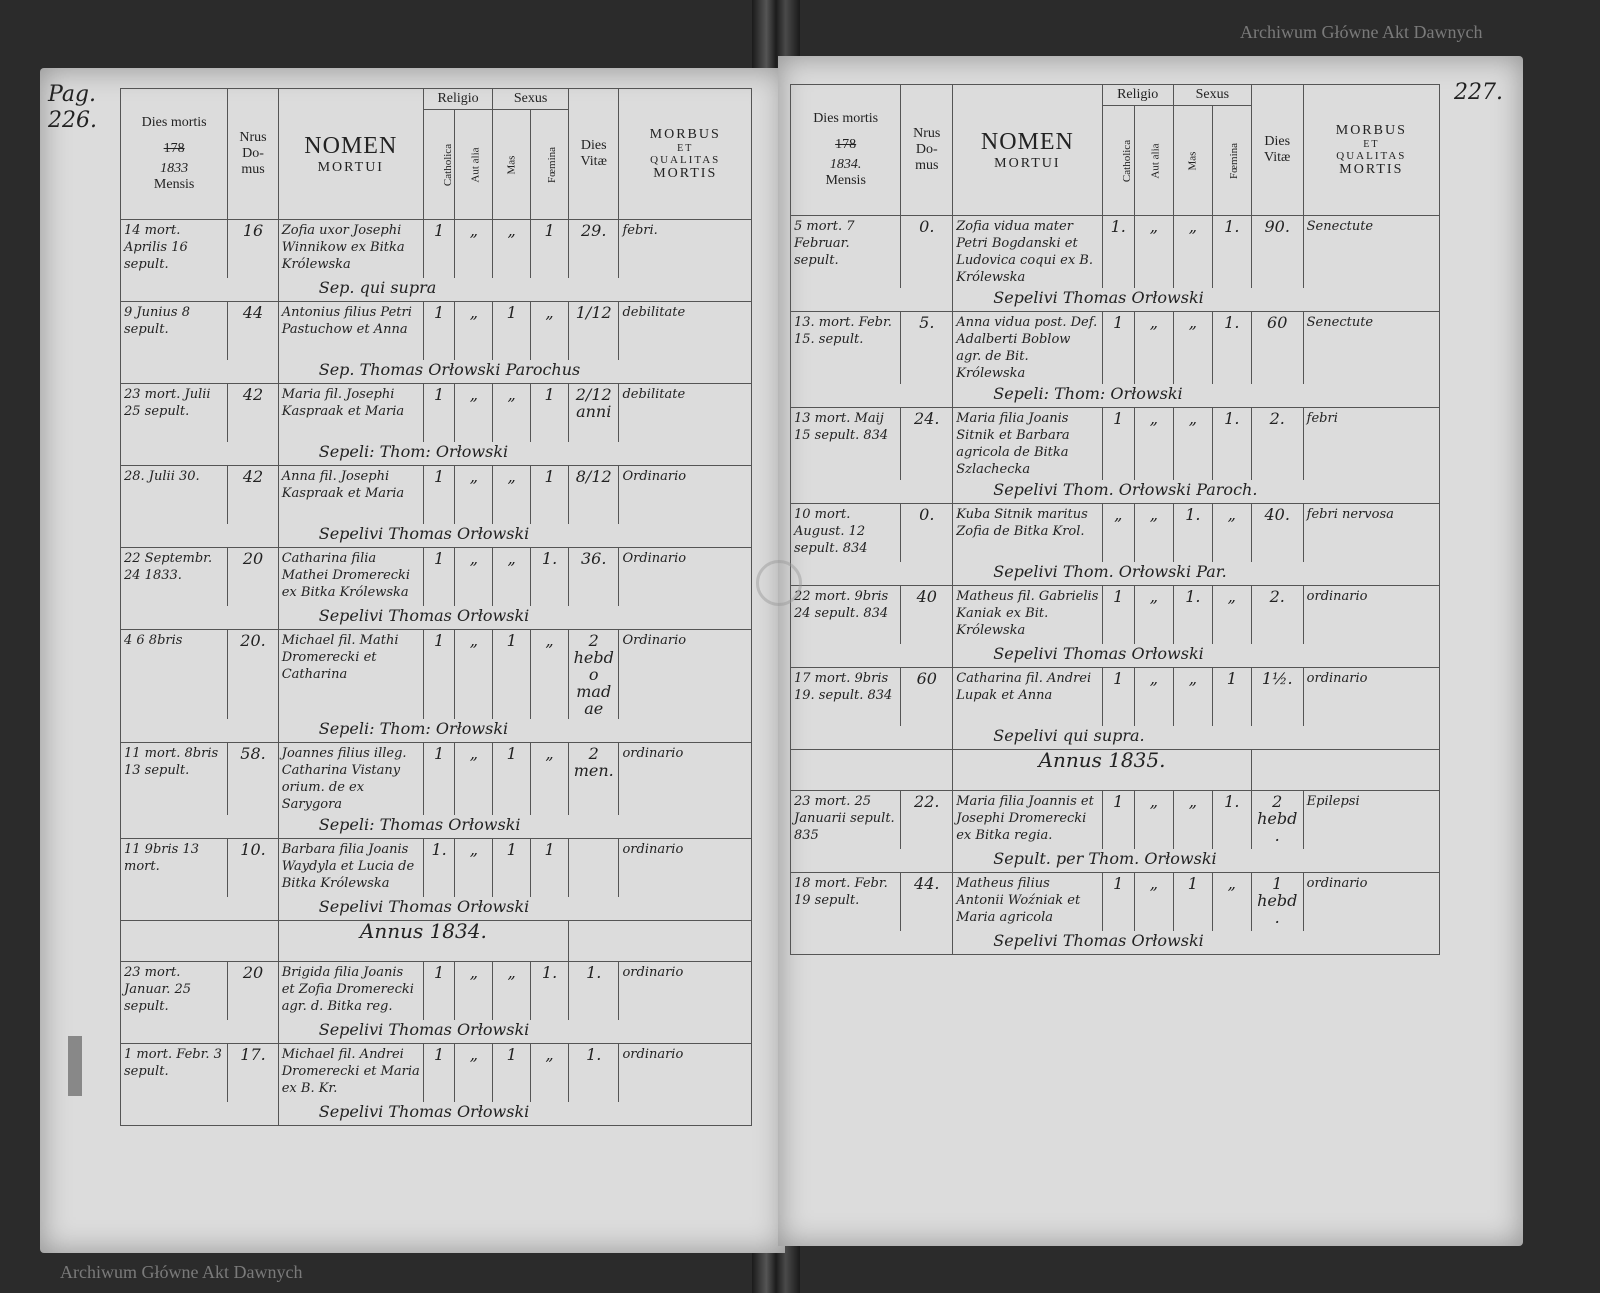  What do you see at coordinates (927, 801) in the screenshot?
I see `house-number-text: 22.` at bounding box center [927, 801].